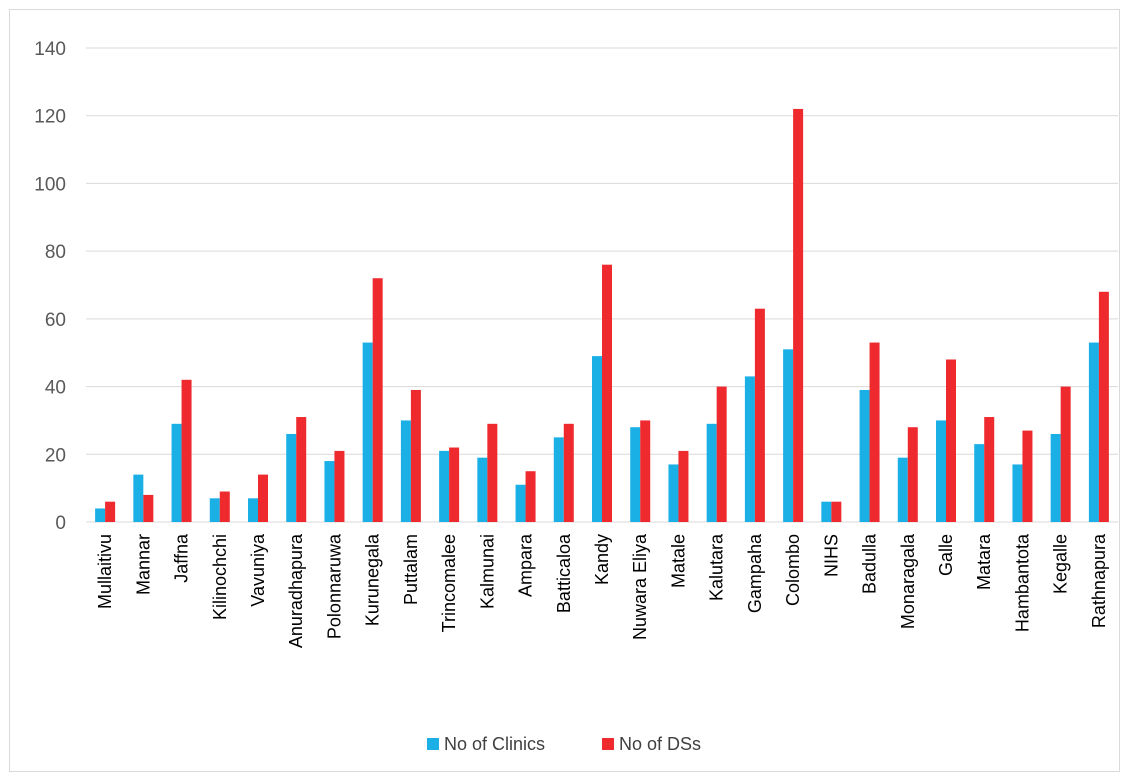 Image resolution: width=1130 pixels, height=781 pixels. Describe the element at coordinates (494, 744) in the screenshot. I see `legend-label: No of Clinics` at that location.